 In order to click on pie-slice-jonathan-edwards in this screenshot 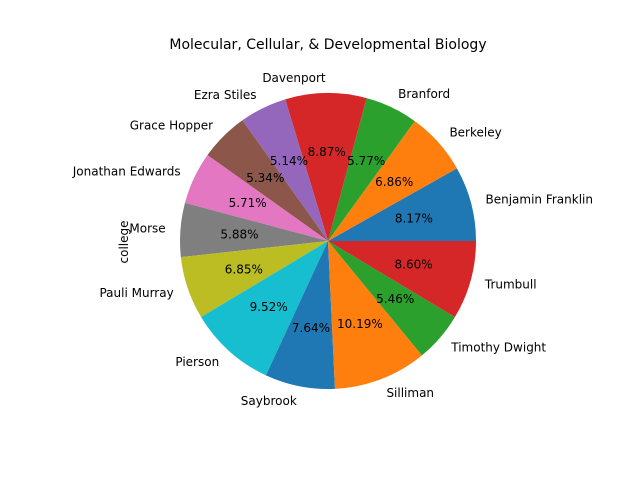, I will do `click(256, 198)`.